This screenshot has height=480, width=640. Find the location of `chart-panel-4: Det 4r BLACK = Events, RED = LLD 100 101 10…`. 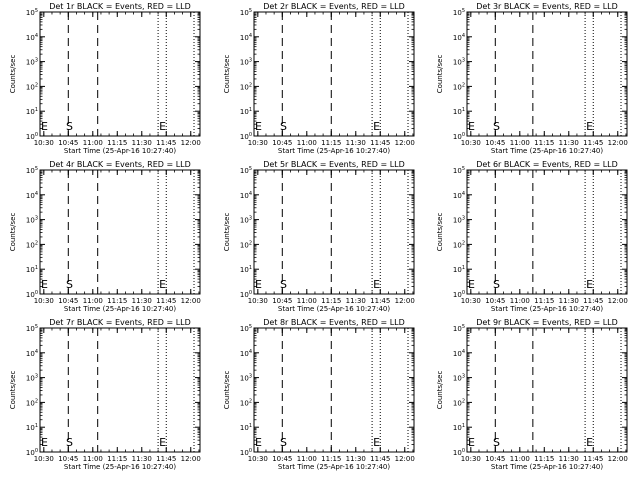

chart-panel-4: Det 4r BLACK = Events, RED = LLD 100 101 10… is located at coordinates (105, 236).